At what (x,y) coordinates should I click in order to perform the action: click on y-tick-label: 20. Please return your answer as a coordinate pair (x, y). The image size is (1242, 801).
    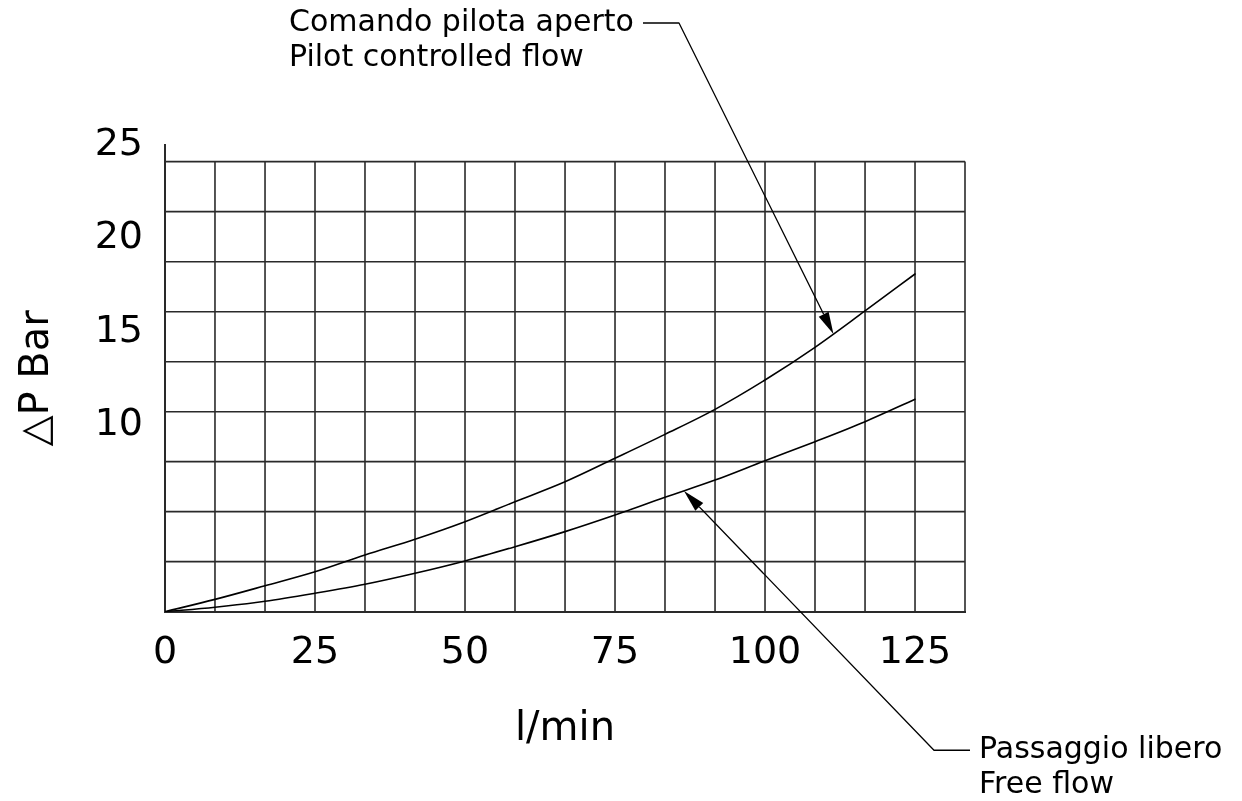
    Looking at the image, I should click on (118, 235).